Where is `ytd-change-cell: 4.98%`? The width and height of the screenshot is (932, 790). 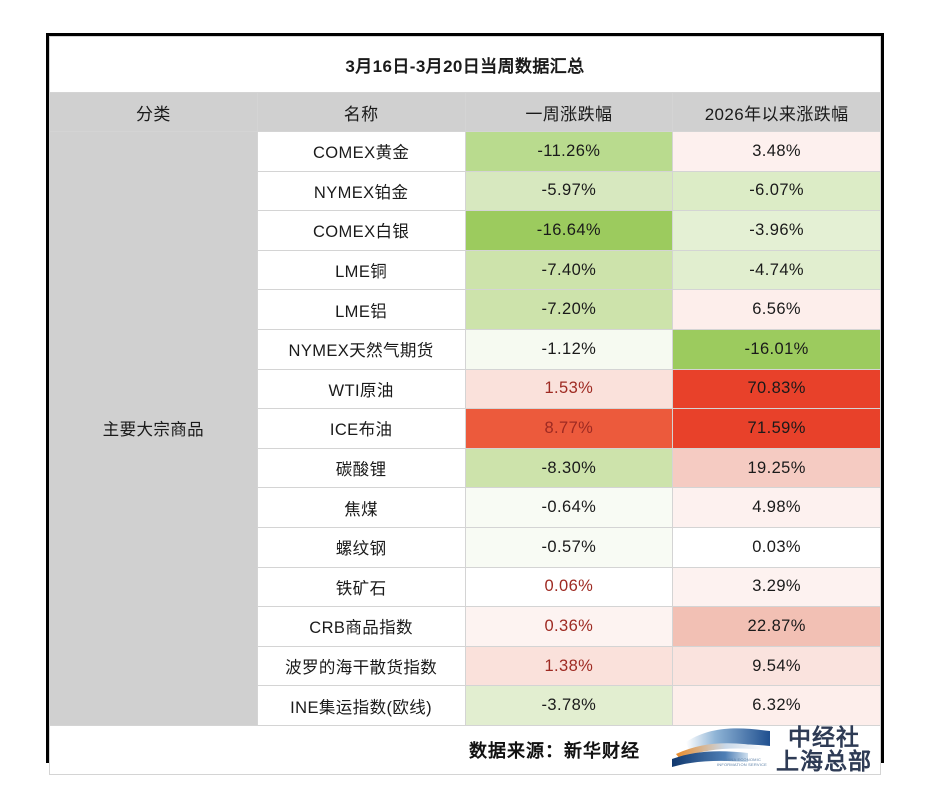 ytd-change-cell: 4.98% is located at coordinates (776, 507).